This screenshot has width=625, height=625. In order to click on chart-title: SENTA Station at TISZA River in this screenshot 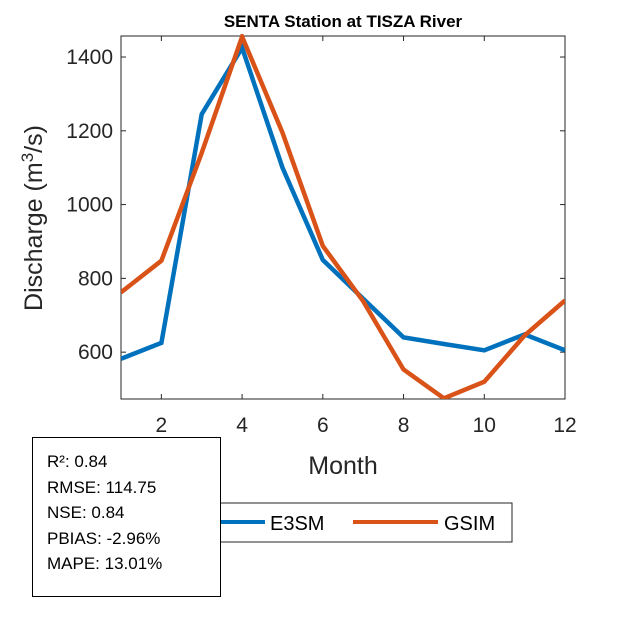, I will do `click(343, 21)`.